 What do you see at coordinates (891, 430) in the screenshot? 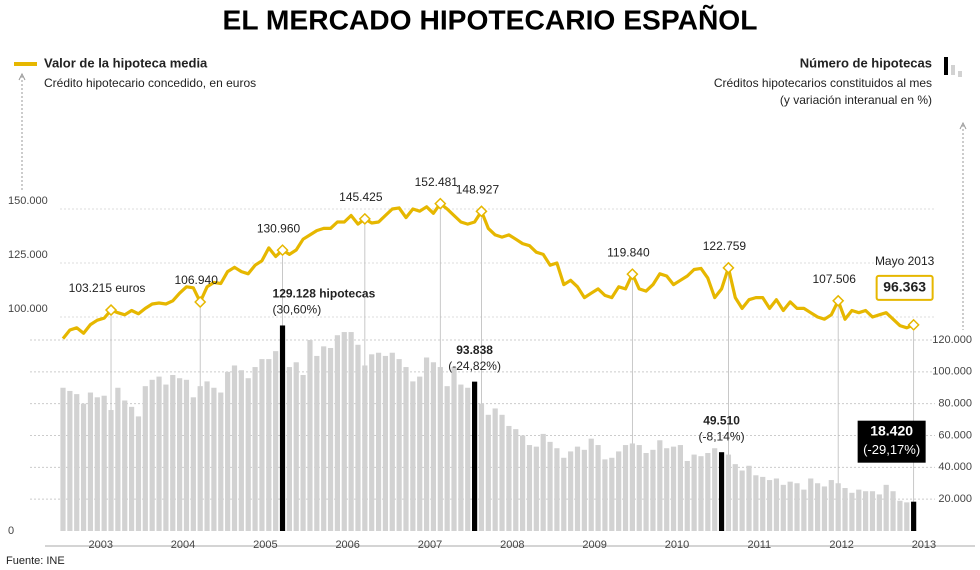
I see `bar-value-label: 18.420` at bounding box center [891, 430].